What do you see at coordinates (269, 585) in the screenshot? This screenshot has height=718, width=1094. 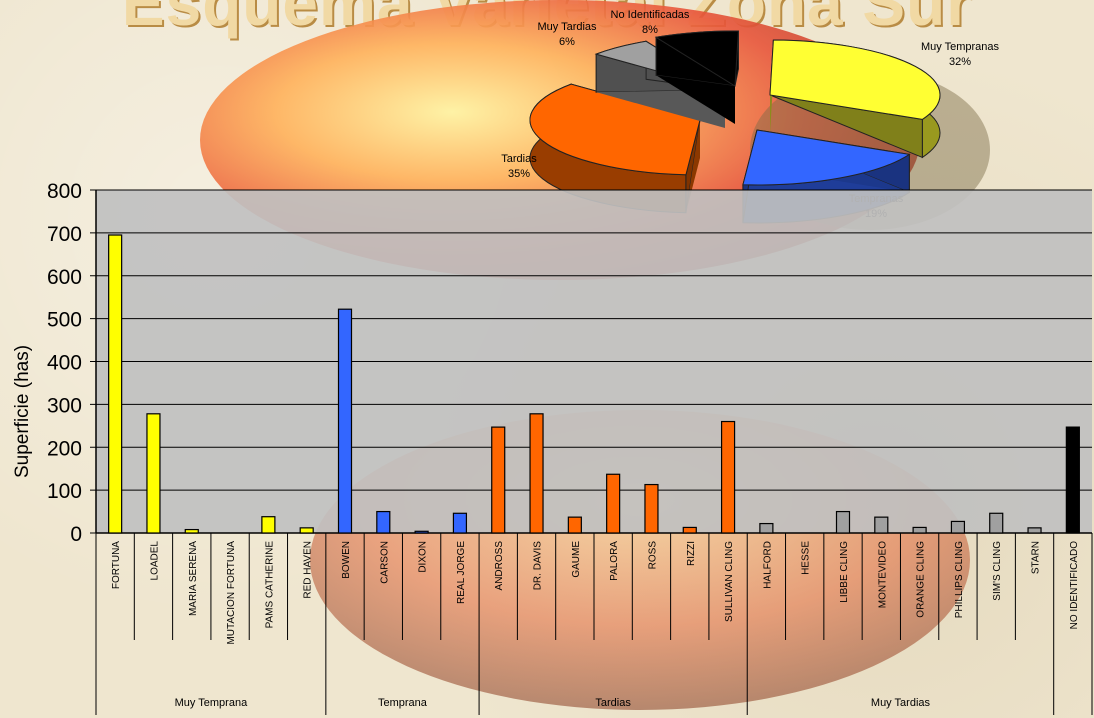 I see `x-tick-label: PAMS CATHERINE` at bounding box center [269, 585].